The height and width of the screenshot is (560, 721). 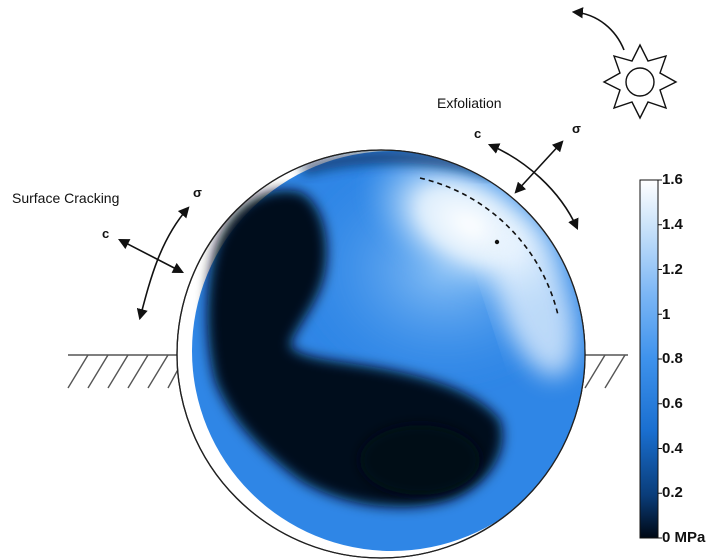 What do you see at coordinates (672, 269) in the screenshot?
I see `colorbar-tick-label: 1.2` at bounding box center [672, 269].